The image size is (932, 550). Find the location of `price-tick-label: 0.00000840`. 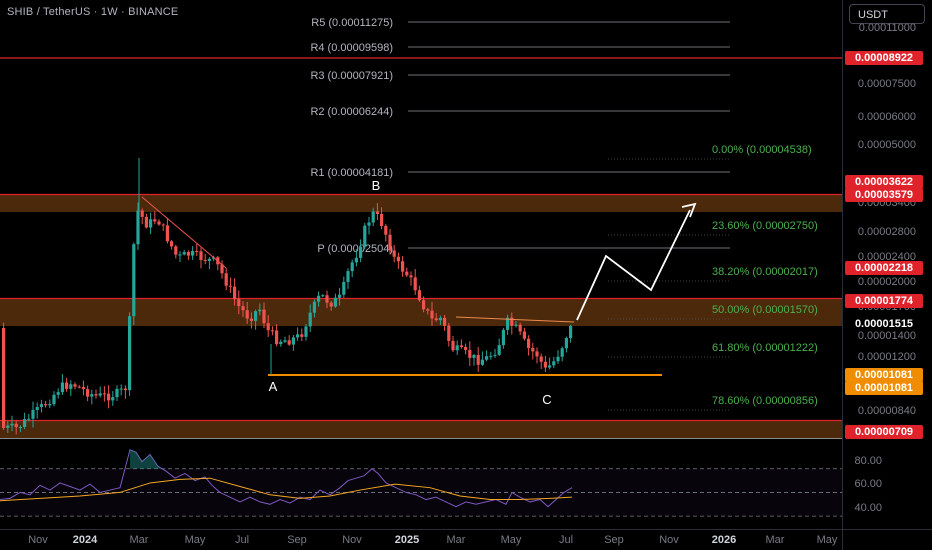

price-tick-label: 0.00000840 is located at coordinates (886, 411).